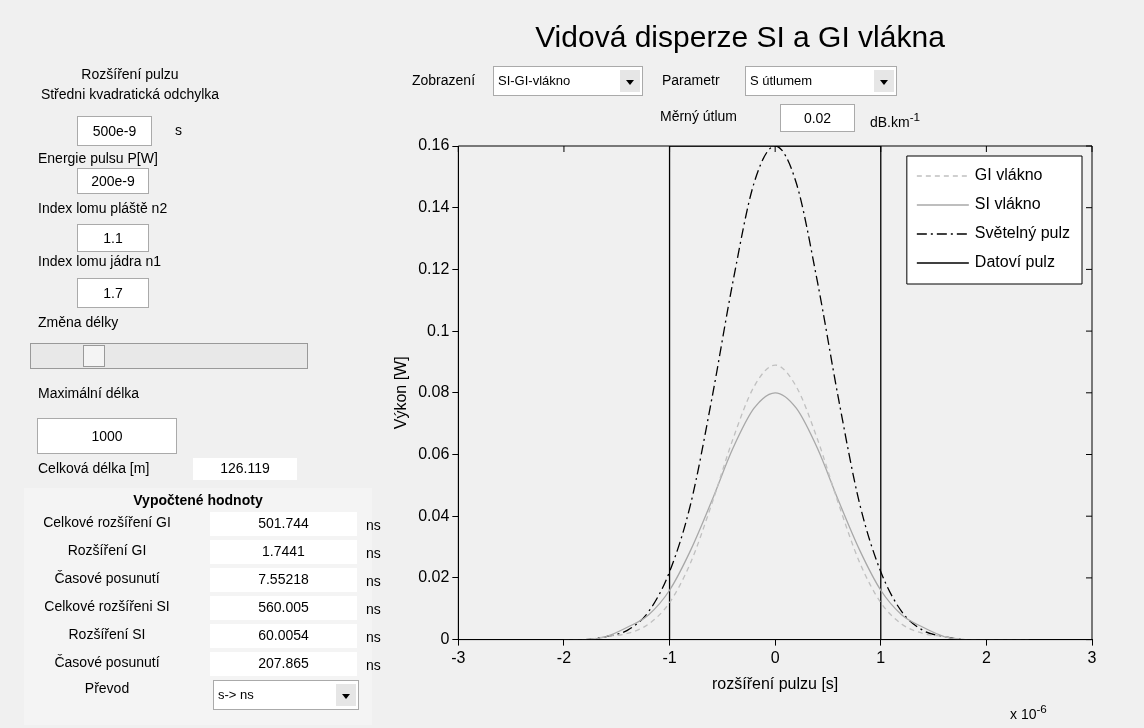 The width and height of the screenshot is (1144, 728). What do you see at coordinates (458, 657) in the screenshot?
I see `x-tick-label: -3` at bounding box center [458, 657].